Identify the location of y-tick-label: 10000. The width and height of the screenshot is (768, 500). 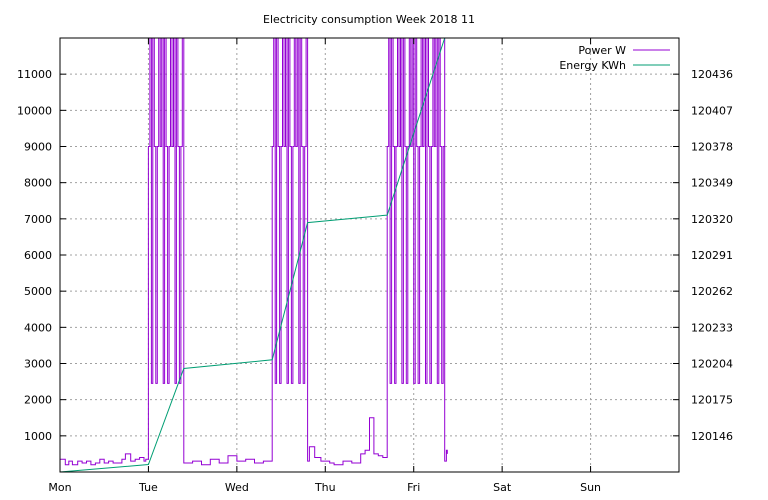
(34, 110).